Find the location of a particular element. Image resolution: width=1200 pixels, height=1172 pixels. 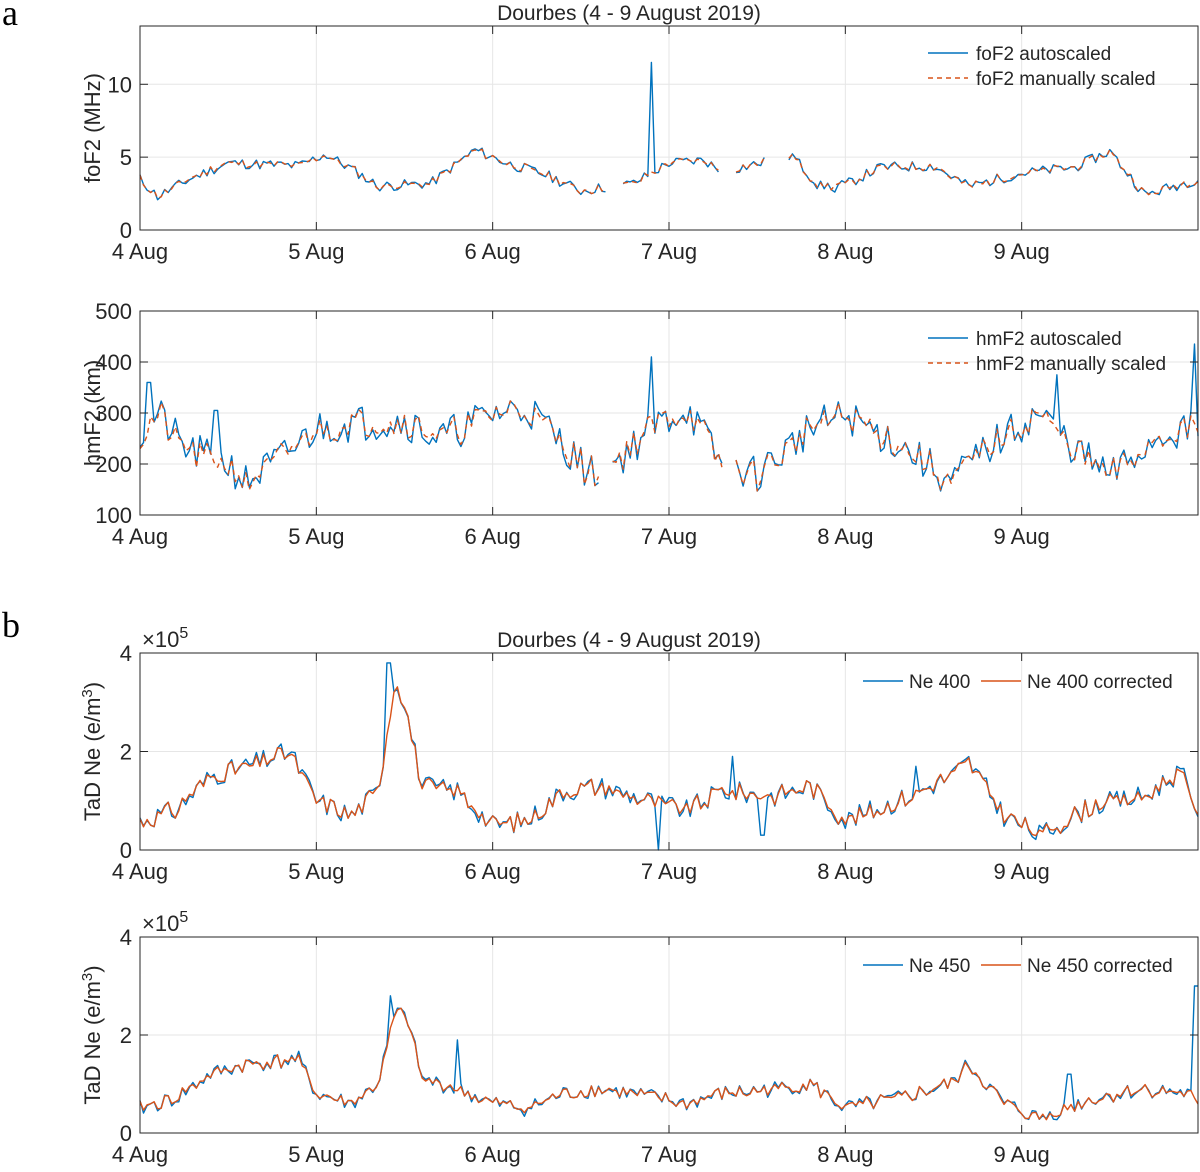

y-tick-label: 100 is located at coordinates (113, 515).